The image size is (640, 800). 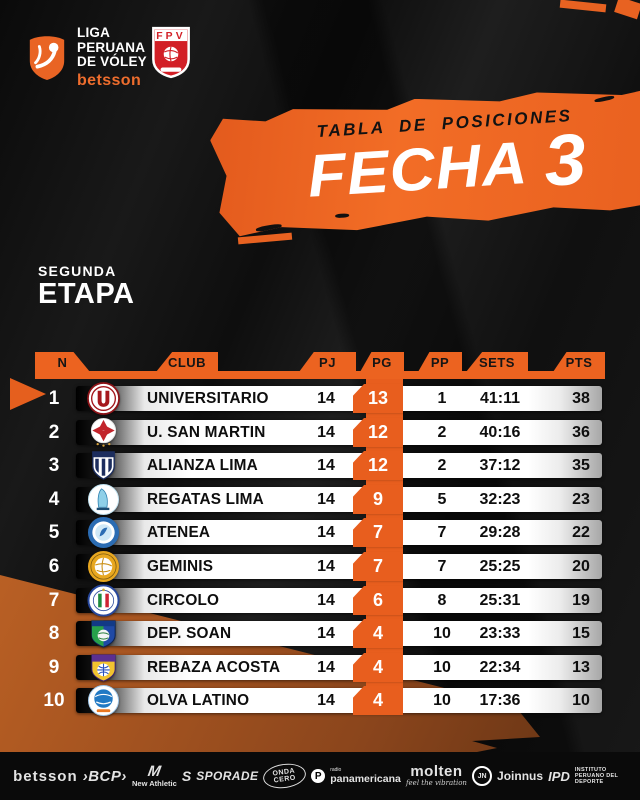 What do you see at coordinates (440, 362) in the screenshot?
I see `column-header-pp: PP` at bounding box center [440, 362].